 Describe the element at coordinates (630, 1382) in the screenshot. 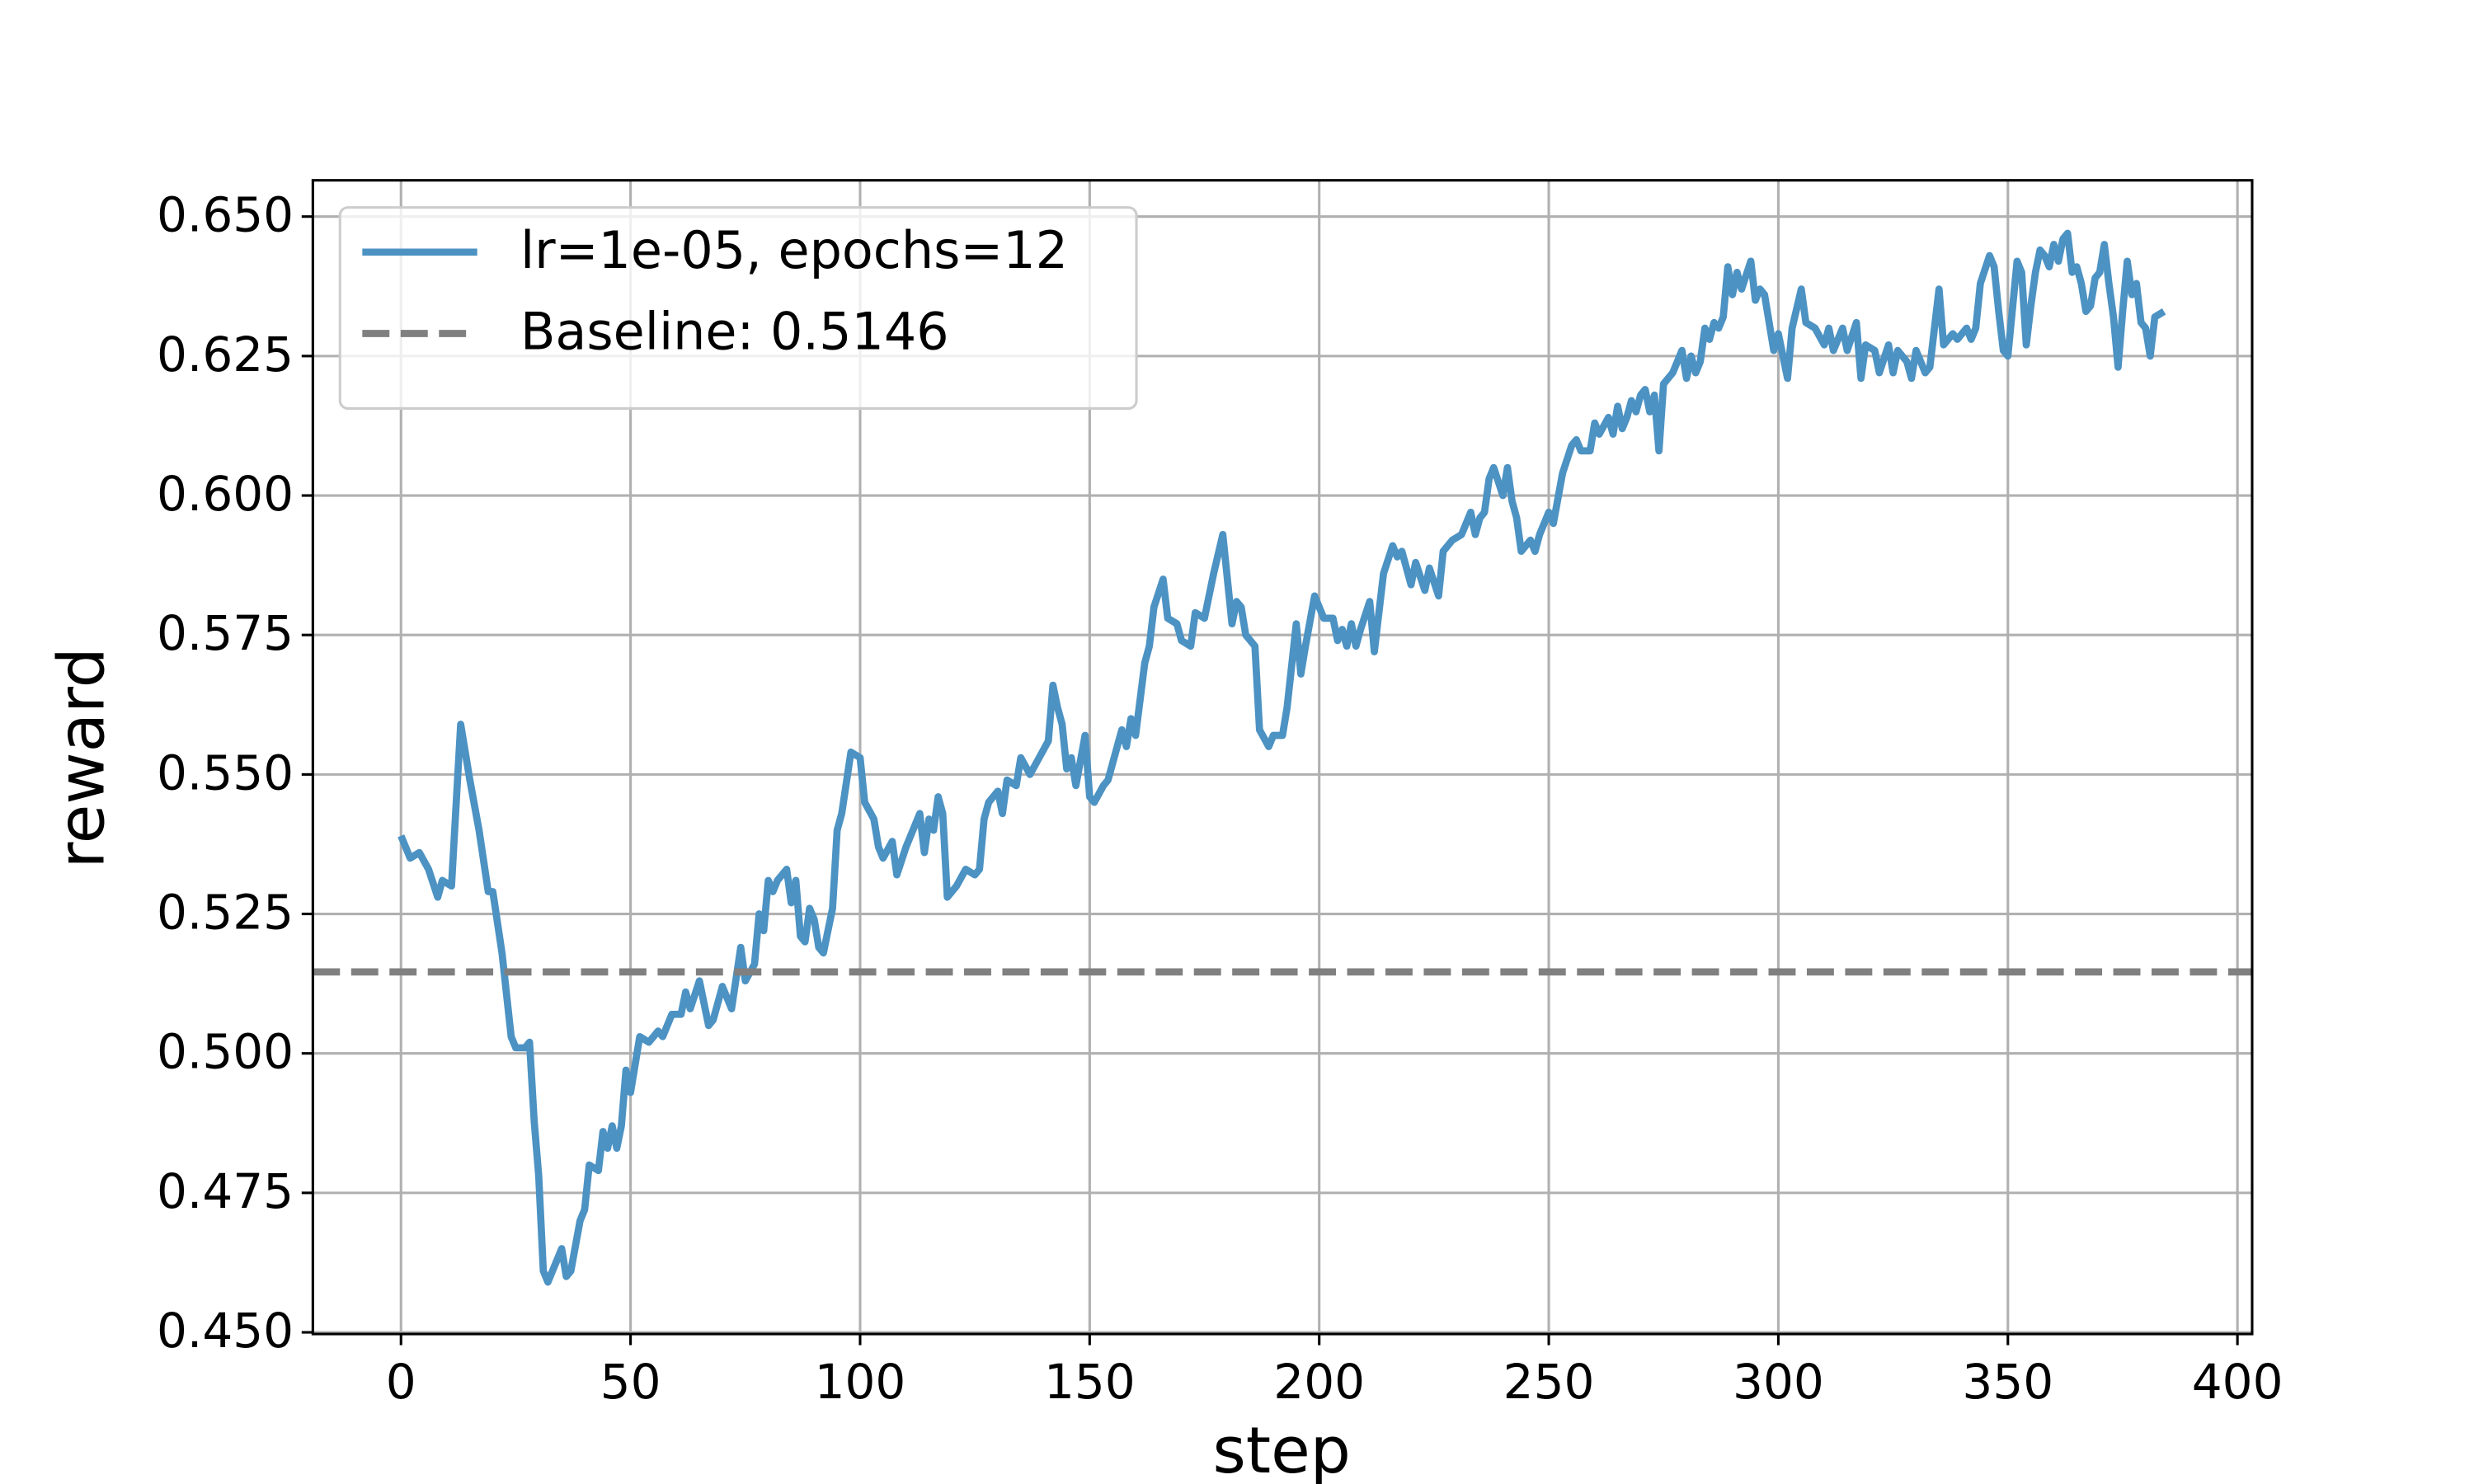

I see `x-tick-label: 50` at that location.